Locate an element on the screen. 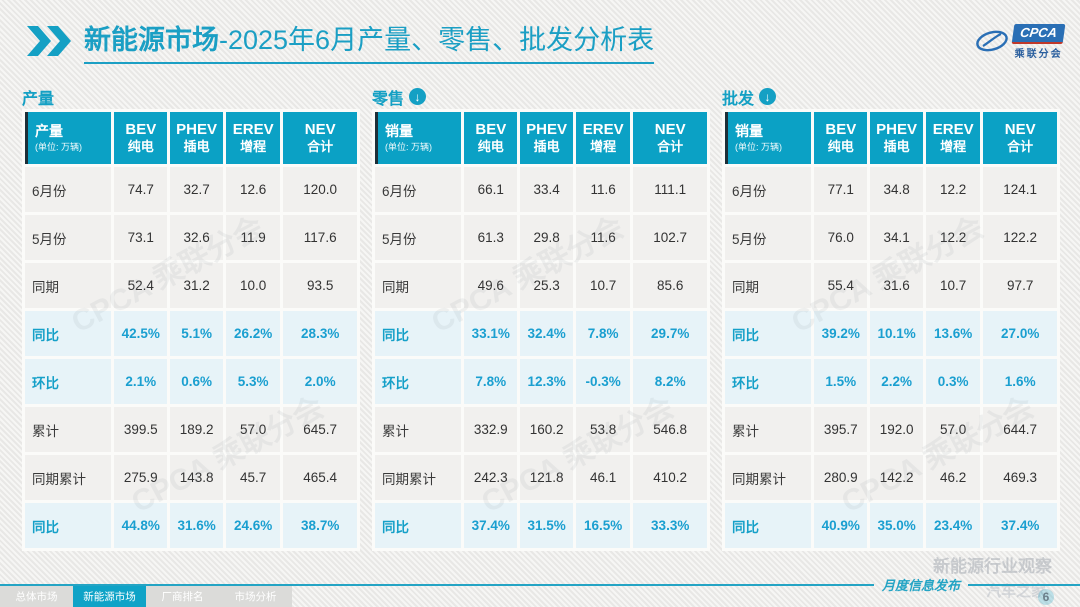 The image size is (1080, 607). value-cell: 1.5% is located at coordinates (841, 381).